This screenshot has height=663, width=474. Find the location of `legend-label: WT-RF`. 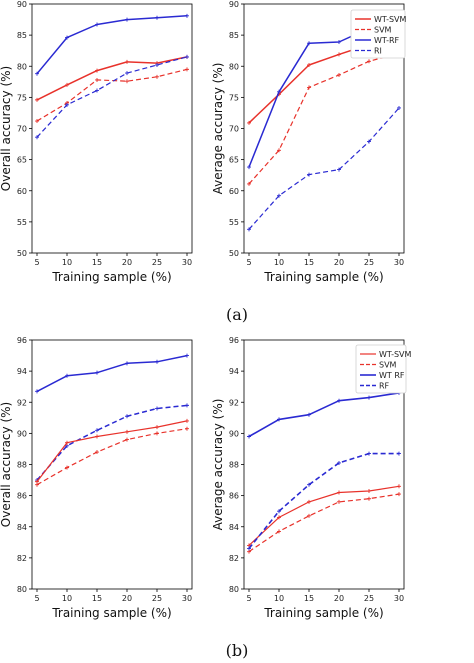

legend-label: WT-RF is located at coordinates (387, 40).